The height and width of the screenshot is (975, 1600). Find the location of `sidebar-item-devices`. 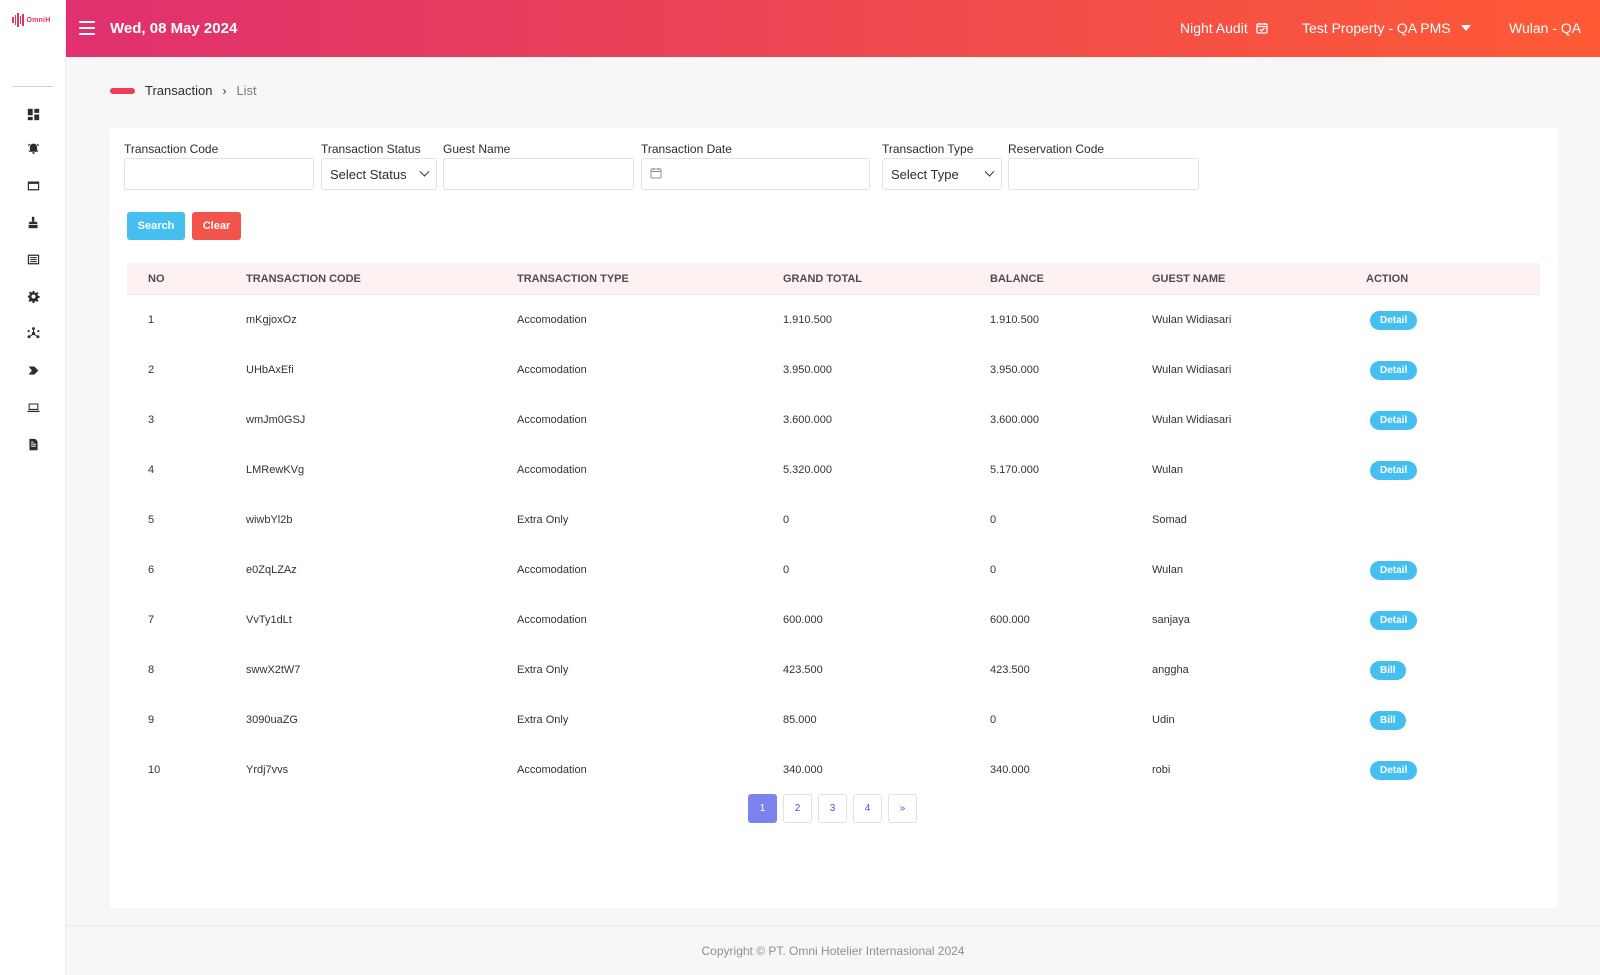

sidebar-item-devices is located at coordinates (33, 407).